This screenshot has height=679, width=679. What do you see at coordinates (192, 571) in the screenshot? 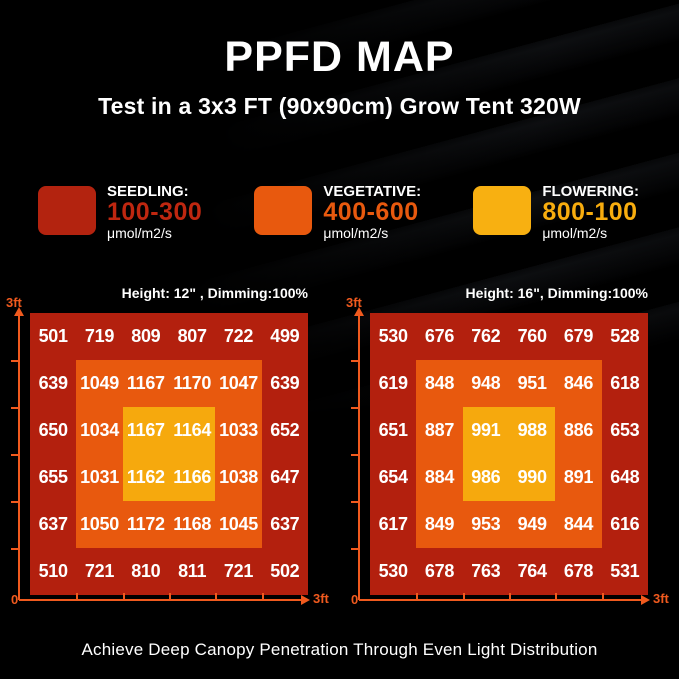
I see `ppfd-value-cell: 811` at bounding box center [192, 571].